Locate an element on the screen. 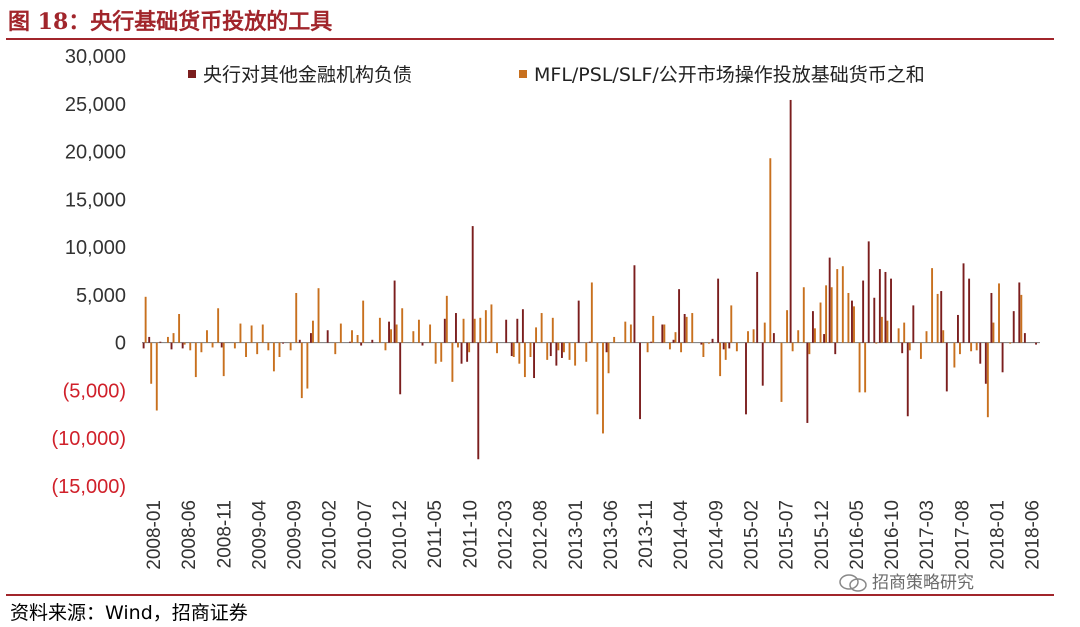 The image size is (1080, 627). x-tick-label: 2016-10 is located at coordinates (892, 535).